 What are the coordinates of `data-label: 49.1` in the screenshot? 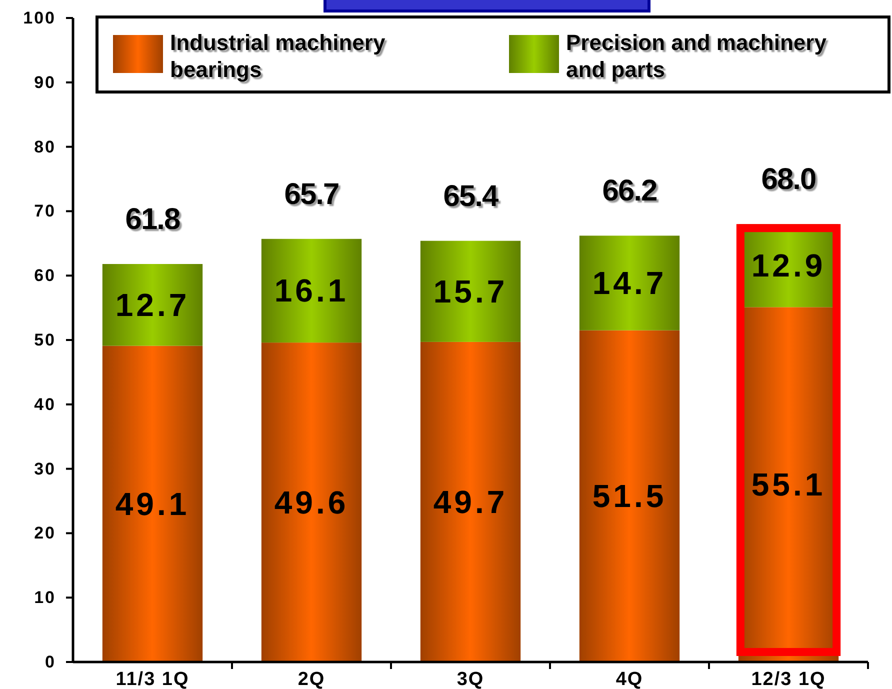 It's located at (152, 504).